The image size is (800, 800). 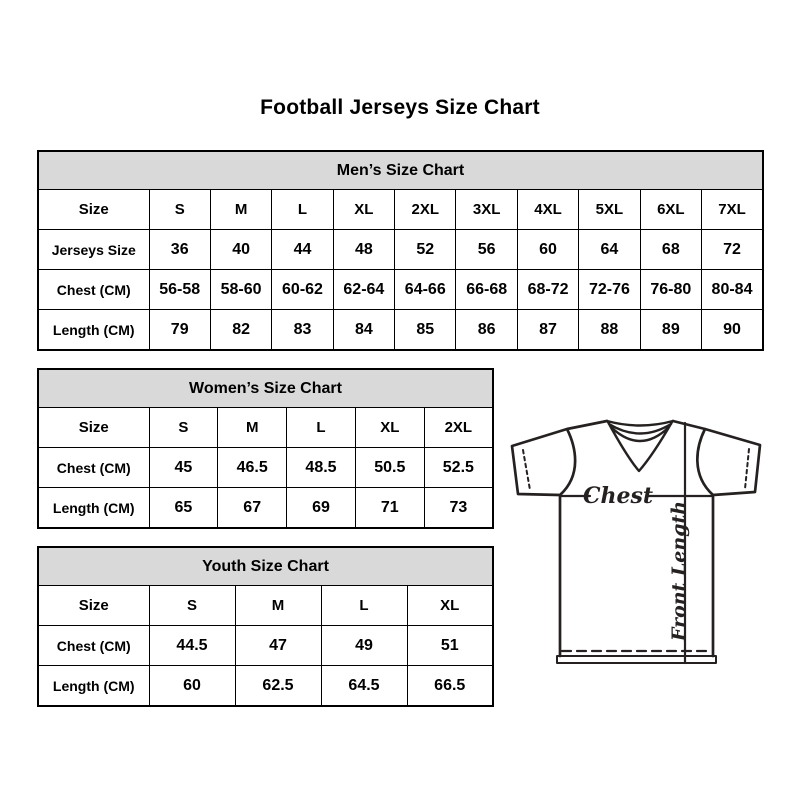 What do you see at coordinates (321, 508) in the screenshot?
I see `size-value-cell: 69` at bounding box center [321, 508].